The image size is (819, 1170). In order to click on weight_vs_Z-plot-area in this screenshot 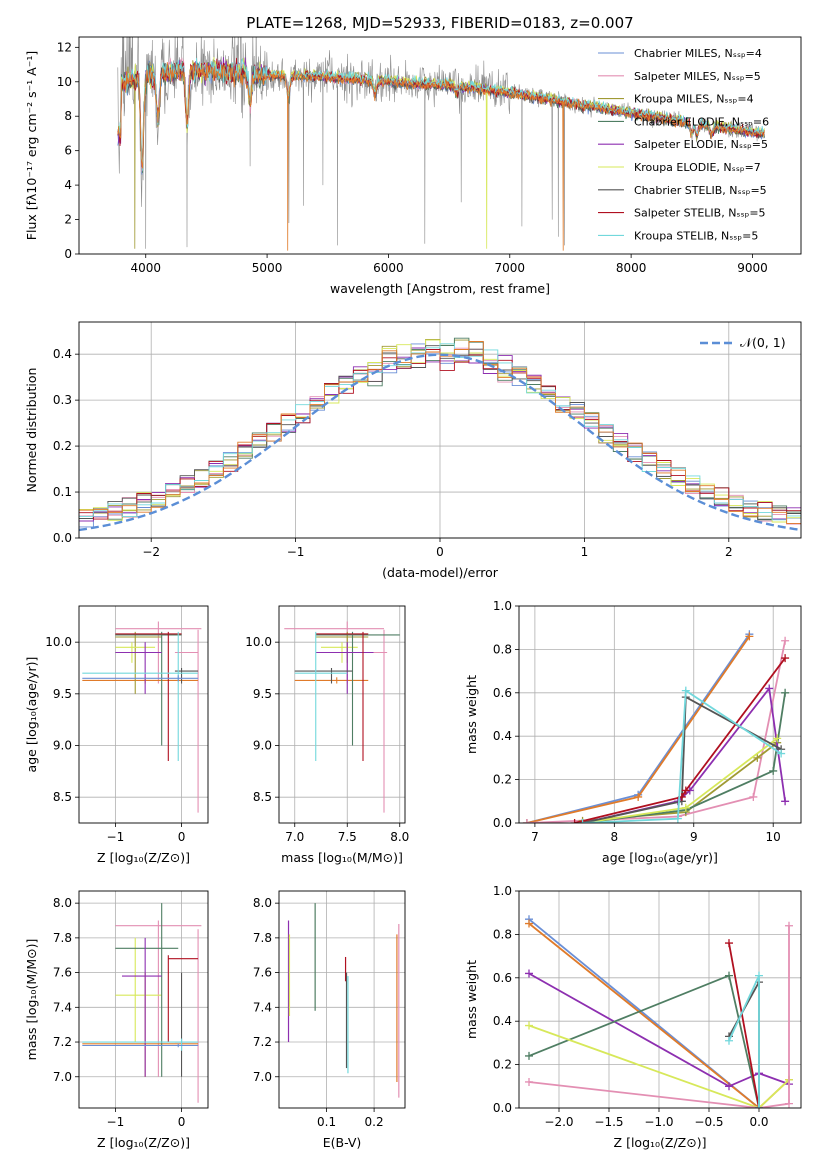, I will do `click(659, 1011)`.